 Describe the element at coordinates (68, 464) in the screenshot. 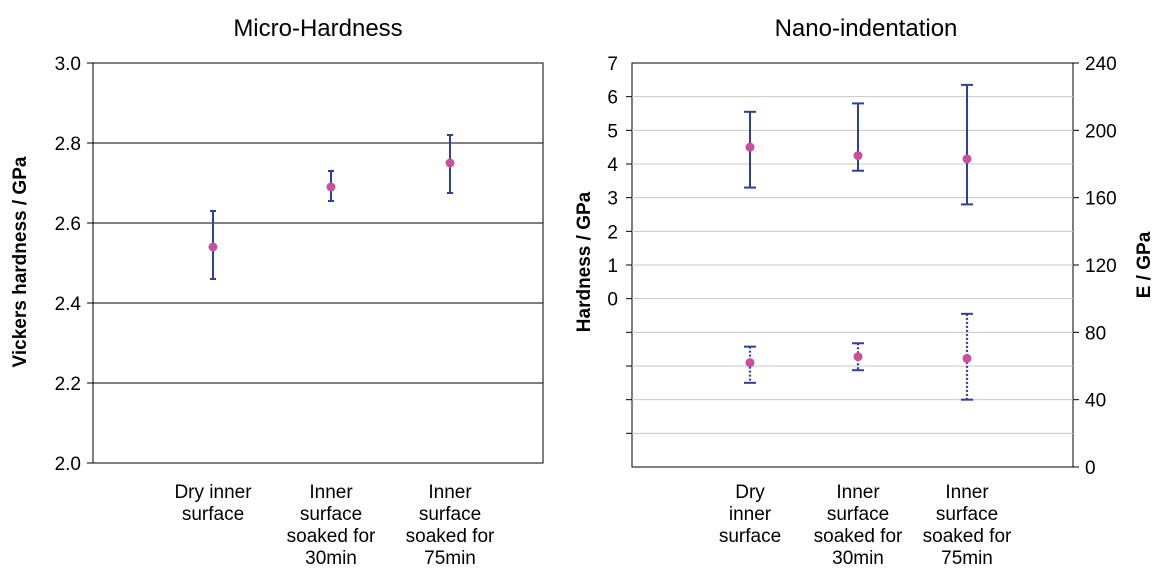

I see `micro-y-tick-label: 2.0` at that location.